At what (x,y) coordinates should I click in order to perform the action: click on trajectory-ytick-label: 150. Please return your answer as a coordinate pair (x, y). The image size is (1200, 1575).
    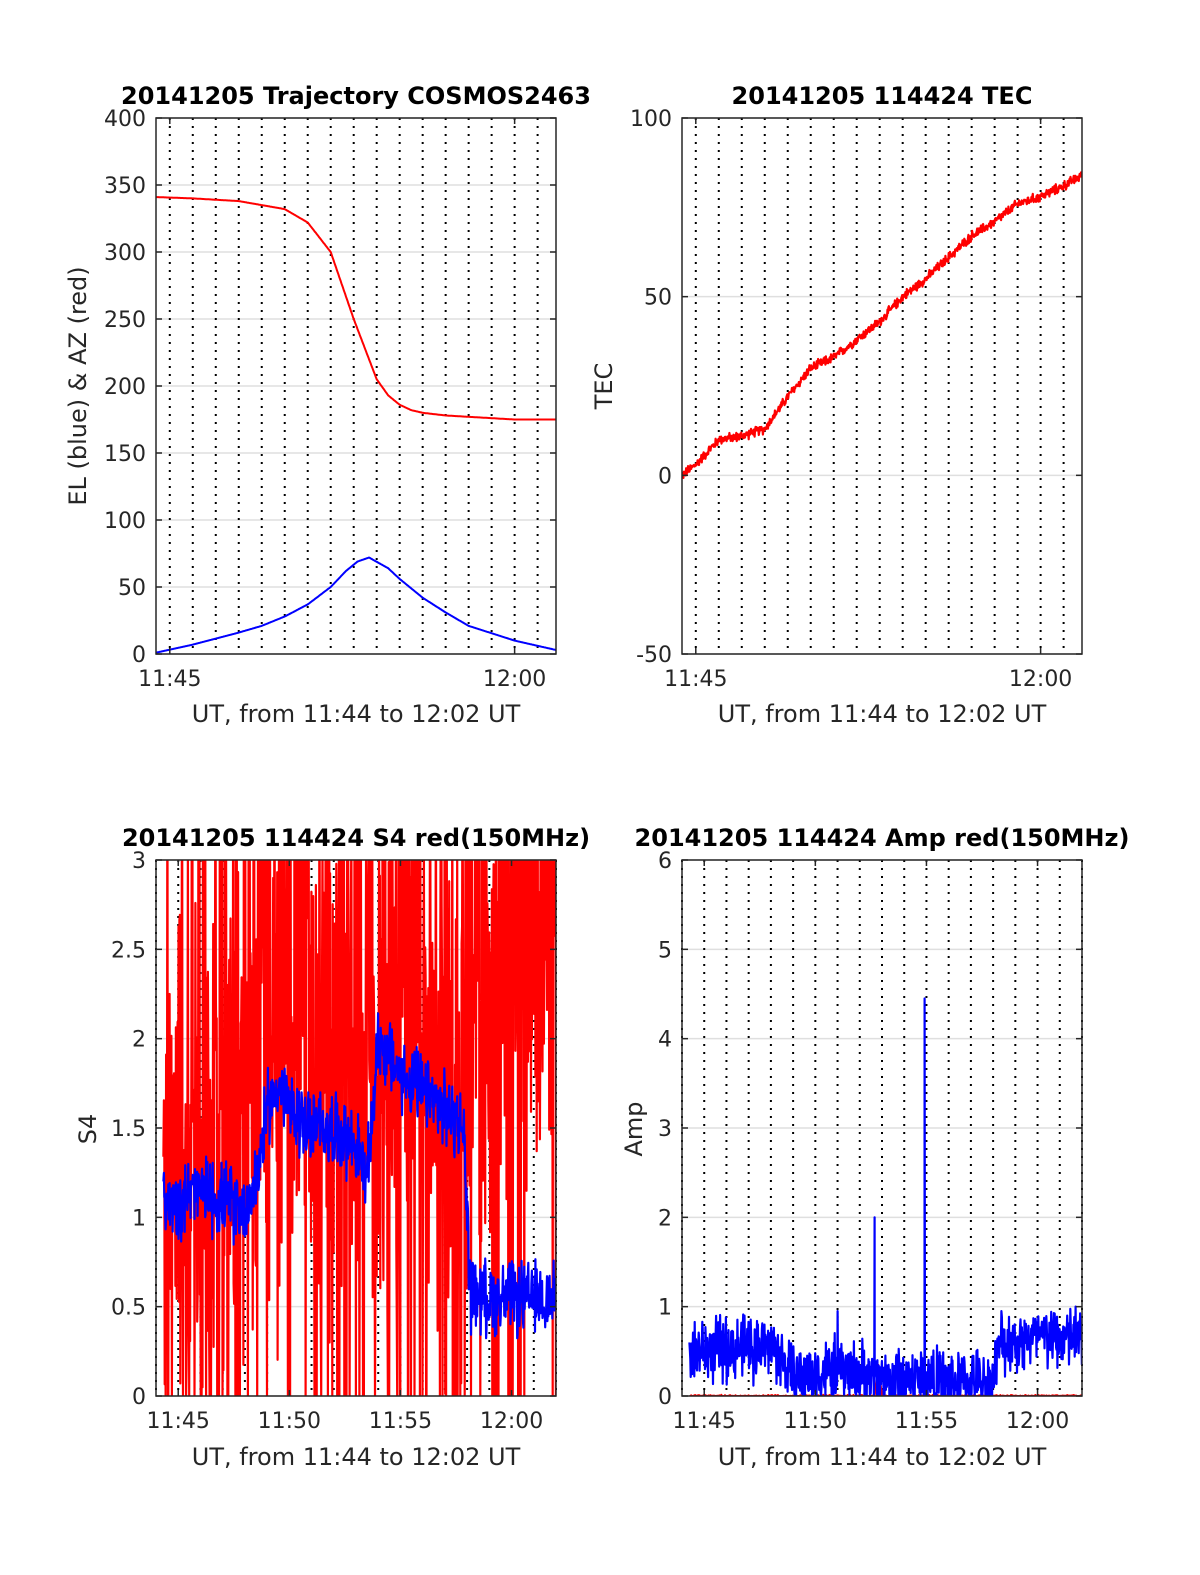
    Looking at the image, I should click on (125, 454).